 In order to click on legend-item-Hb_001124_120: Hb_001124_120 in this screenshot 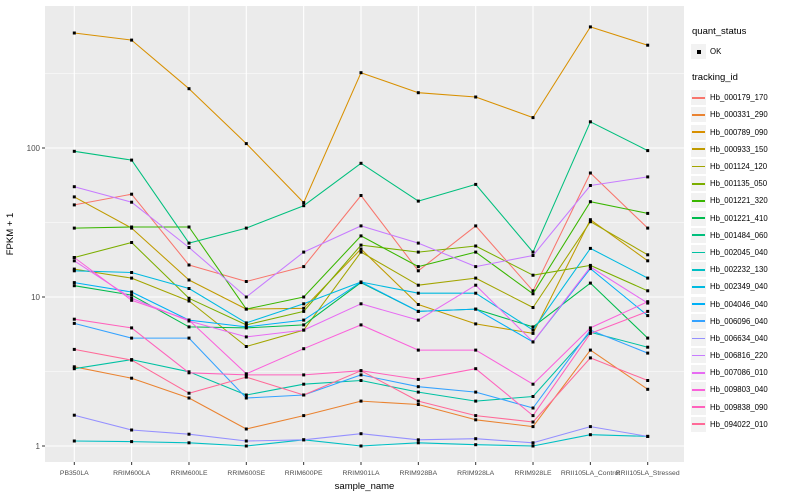, I will do `click(745, 166)`.